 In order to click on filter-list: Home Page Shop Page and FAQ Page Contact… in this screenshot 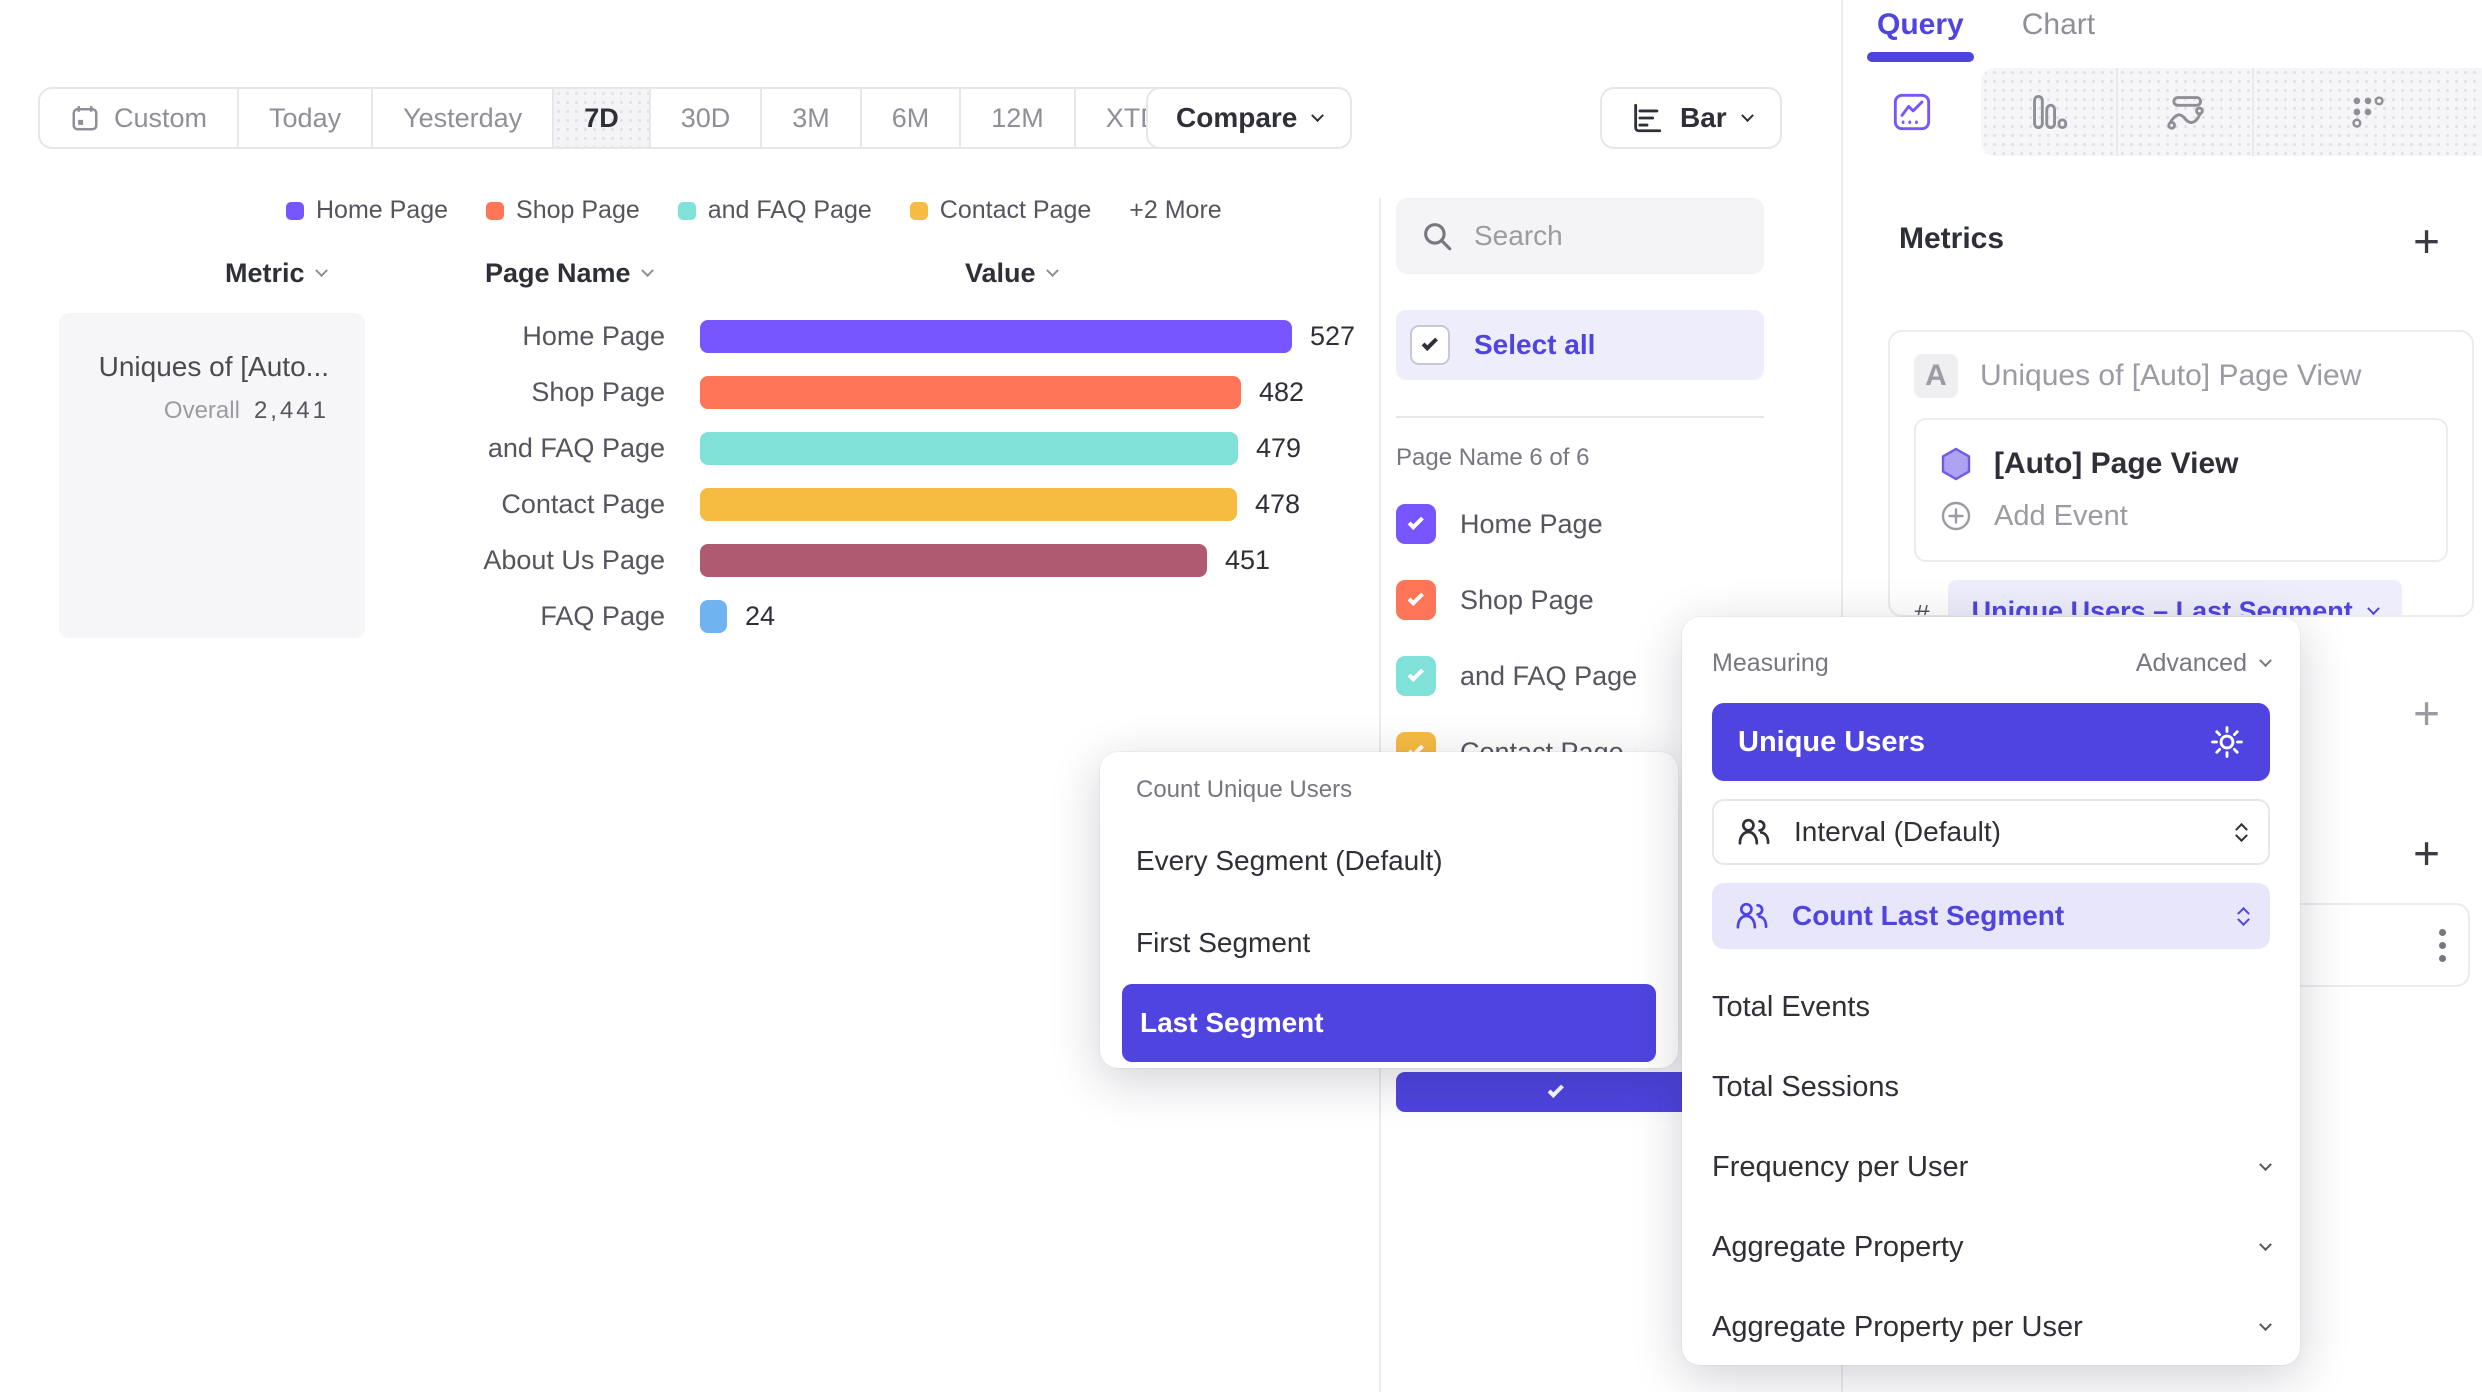, I will do `click(1580, 646)`.